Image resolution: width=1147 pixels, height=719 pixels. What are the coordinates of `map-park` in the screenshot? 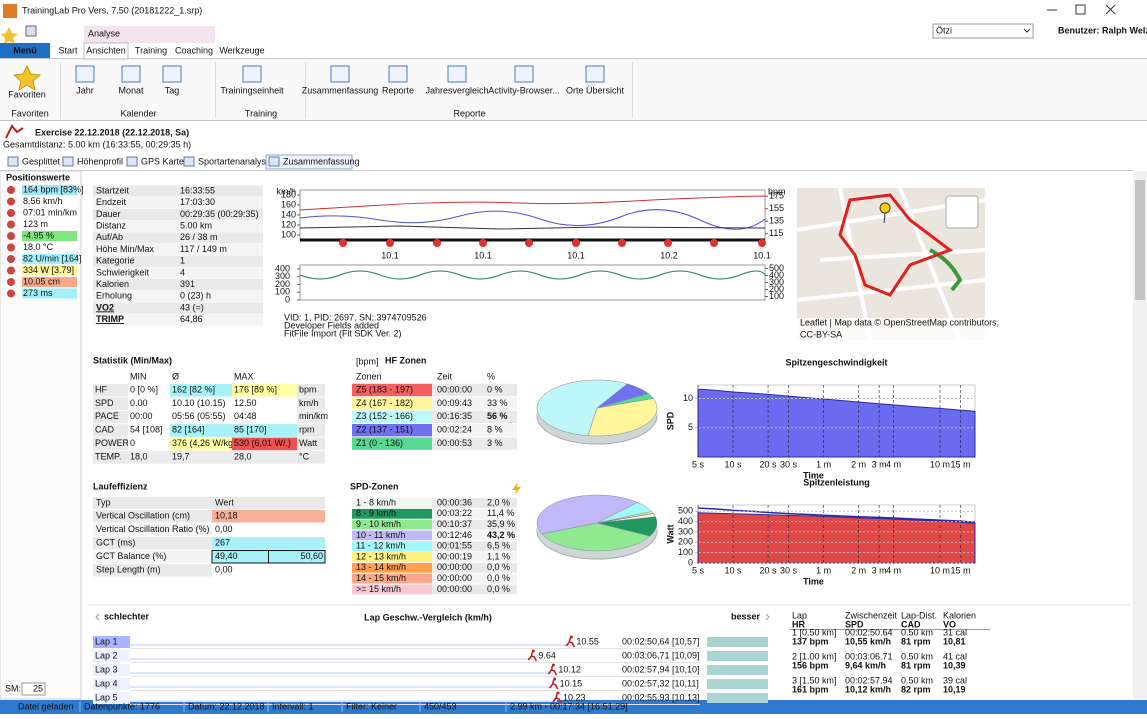 It's located at (946, 270).